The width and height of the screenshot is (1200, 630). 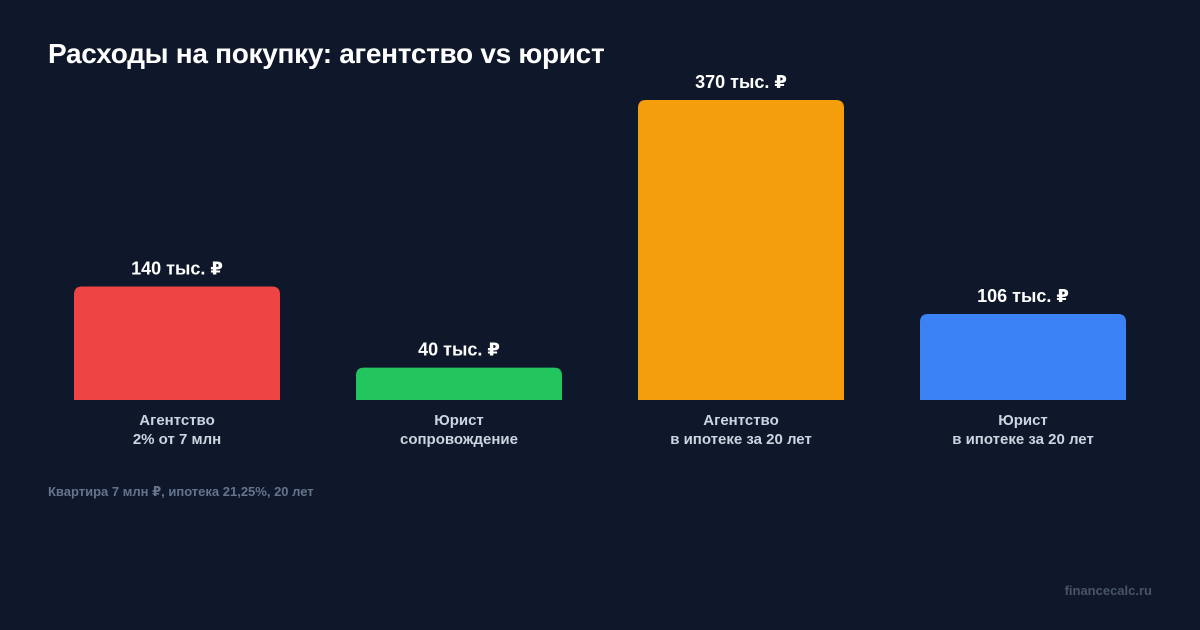 I want to click on chart-footnote: Квартира 7 млн ₽, ипотека 21,25%, 20 лет, so click(x=181, y=491).